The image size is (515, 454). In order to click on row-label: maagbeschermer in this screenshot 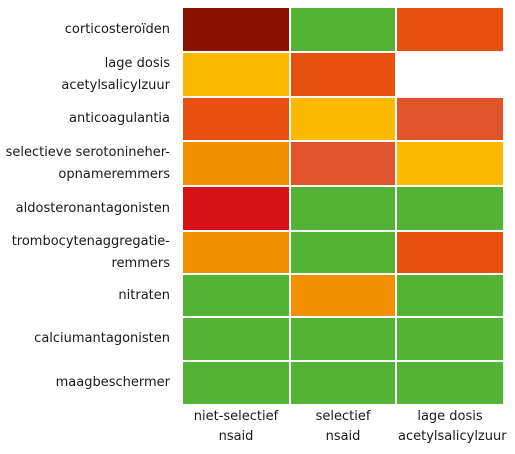, I will do `click(85, 383)`.